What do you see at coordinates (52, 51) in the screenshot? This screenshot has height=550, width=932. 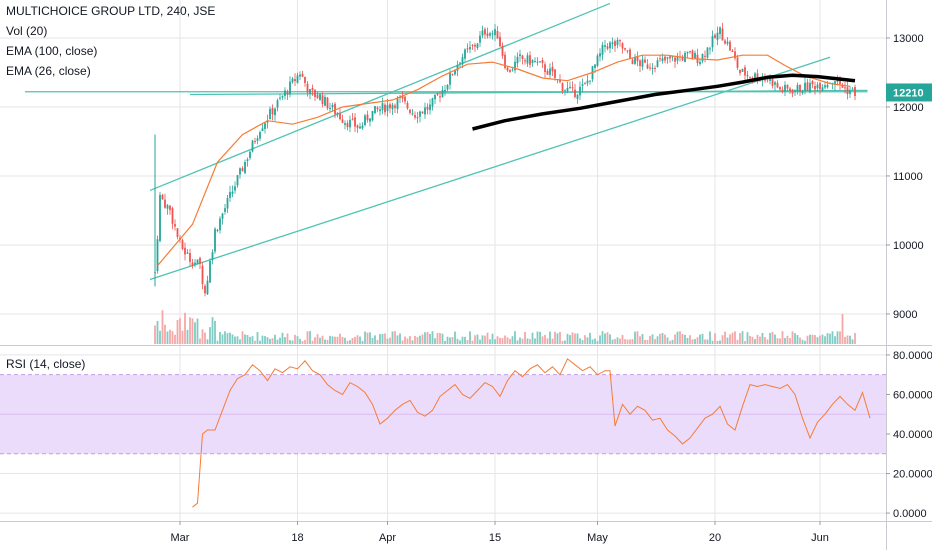 I see `indicator-ema100-label: EMA (100, close)` at bounding box center [52, 51].